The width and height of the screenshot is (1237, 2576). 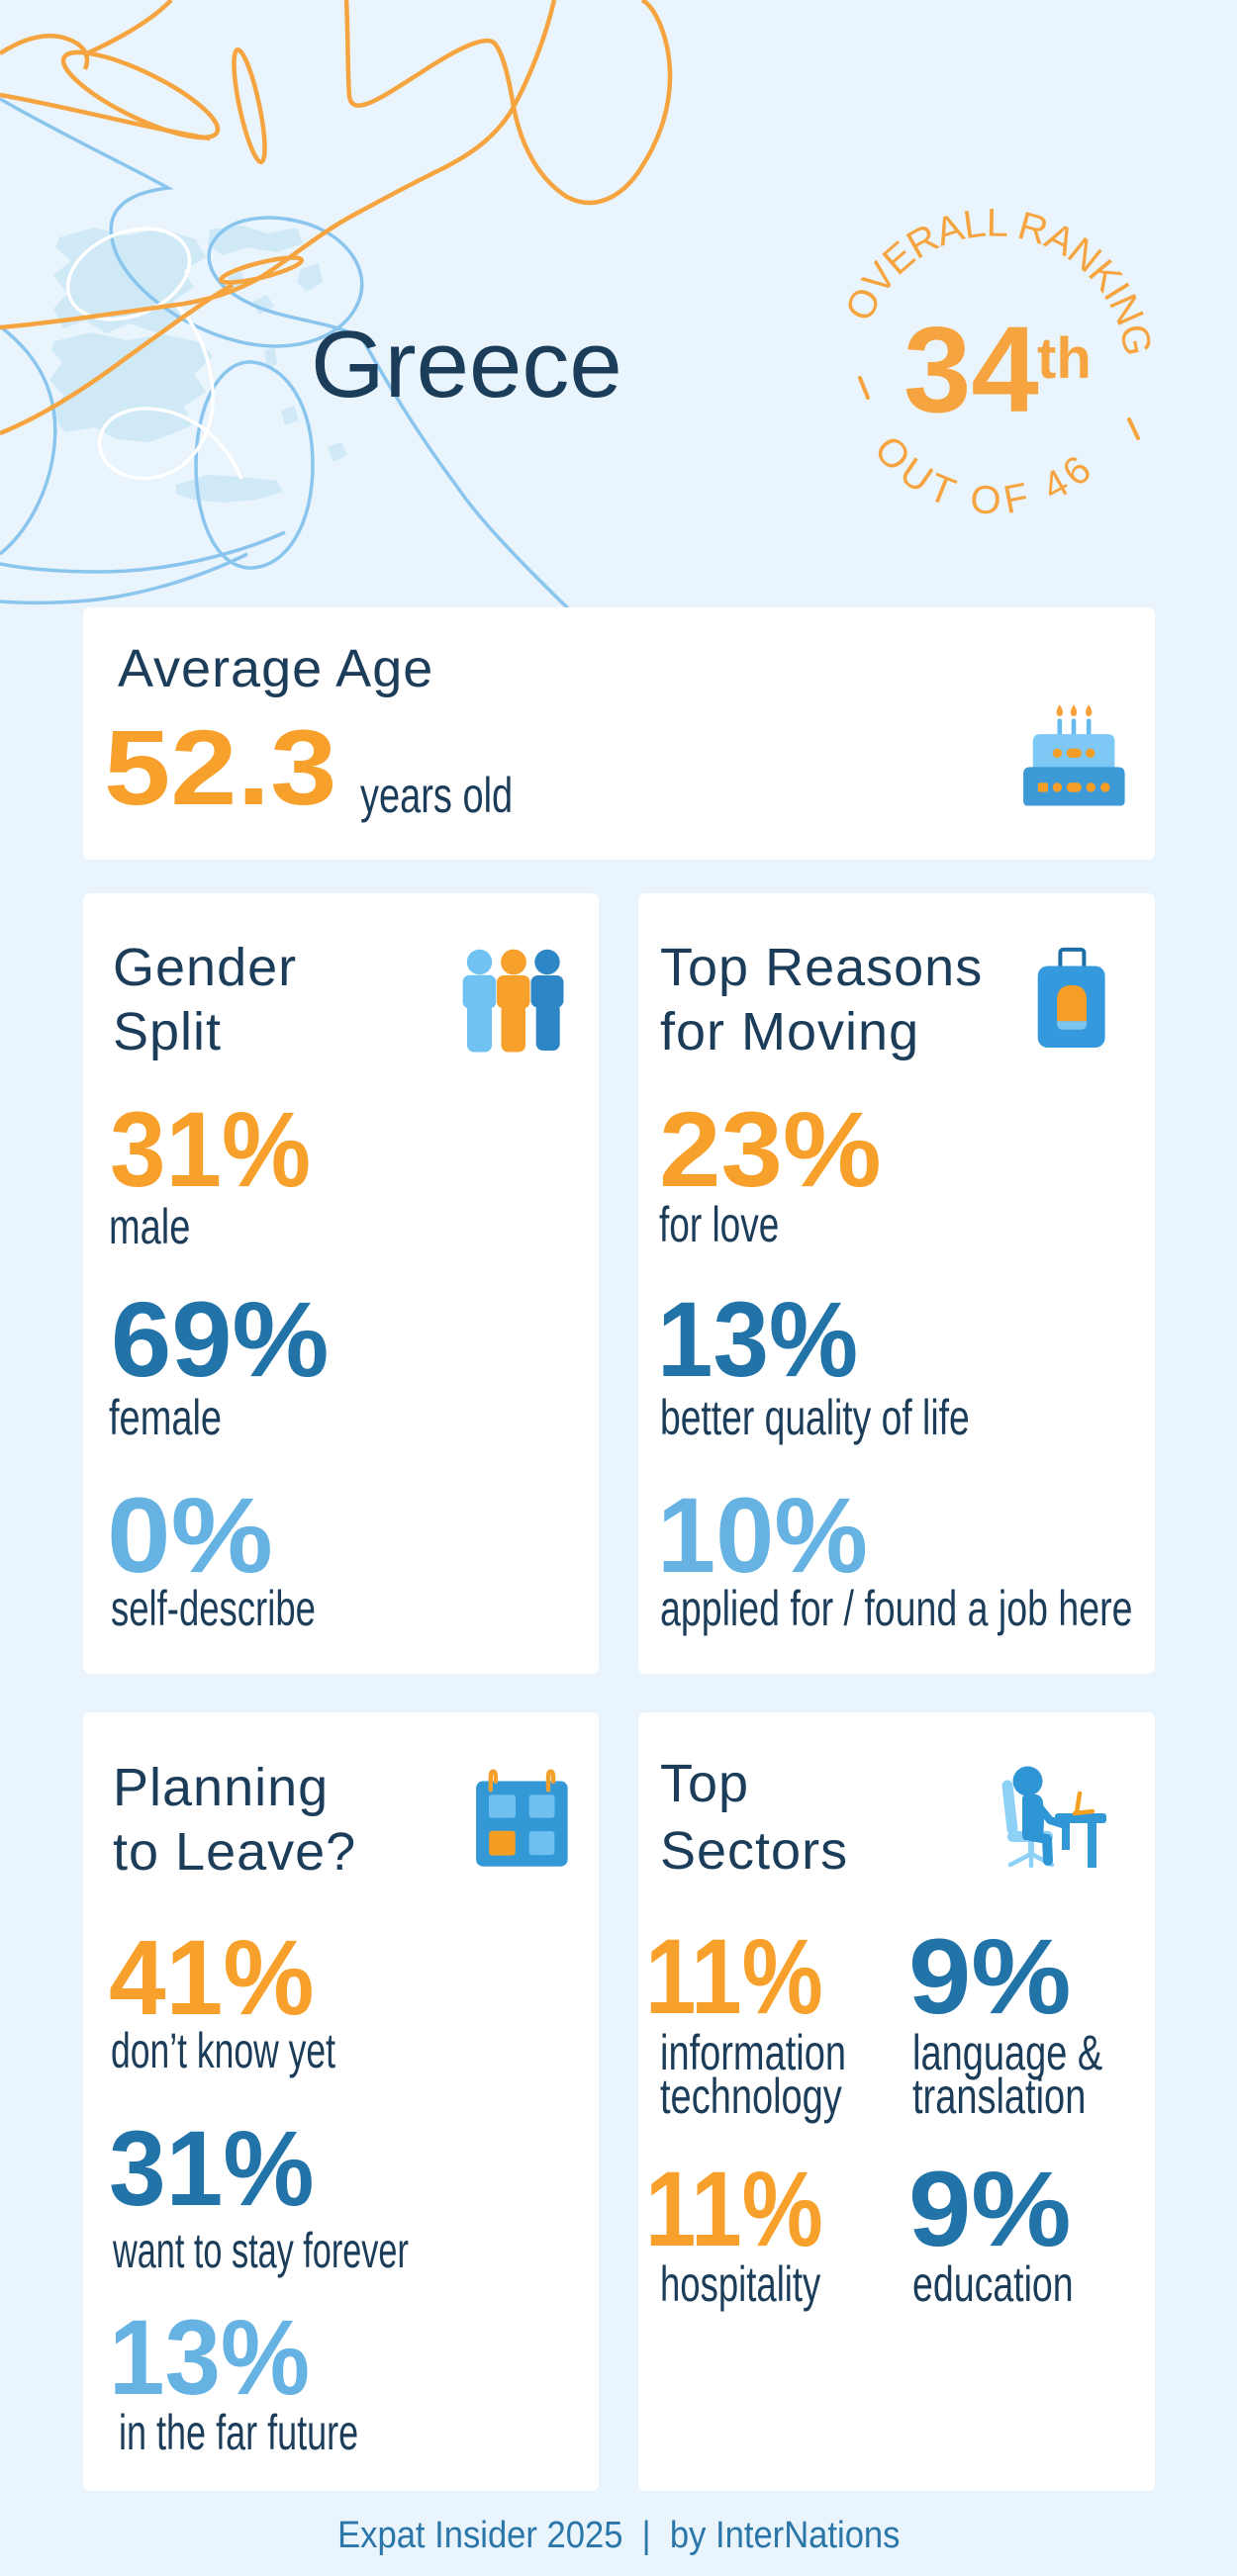 I want to click on svg-text: 34, so click(x=972, y=370).